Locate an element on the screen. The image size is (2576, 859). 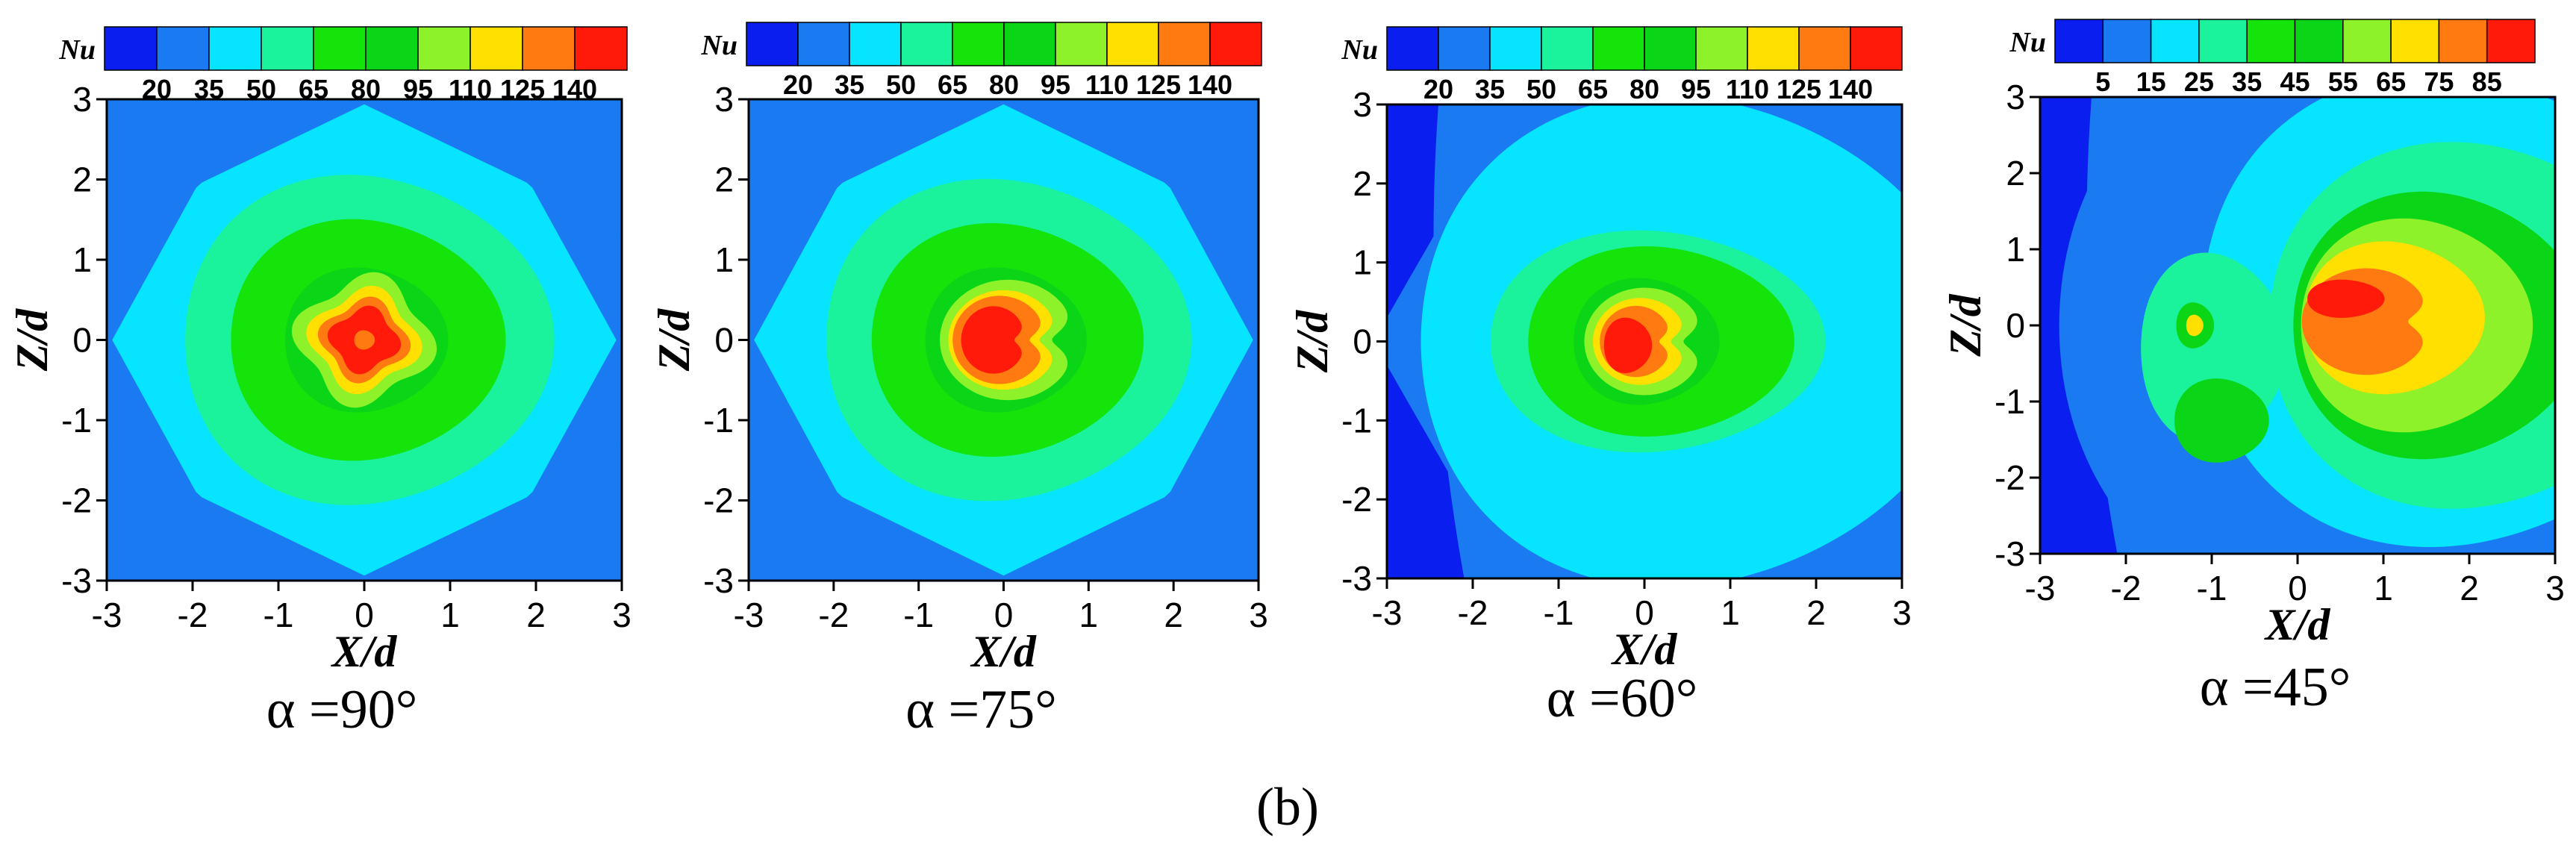
x-tick-label: -2 is located at coordinates (1473, 612).